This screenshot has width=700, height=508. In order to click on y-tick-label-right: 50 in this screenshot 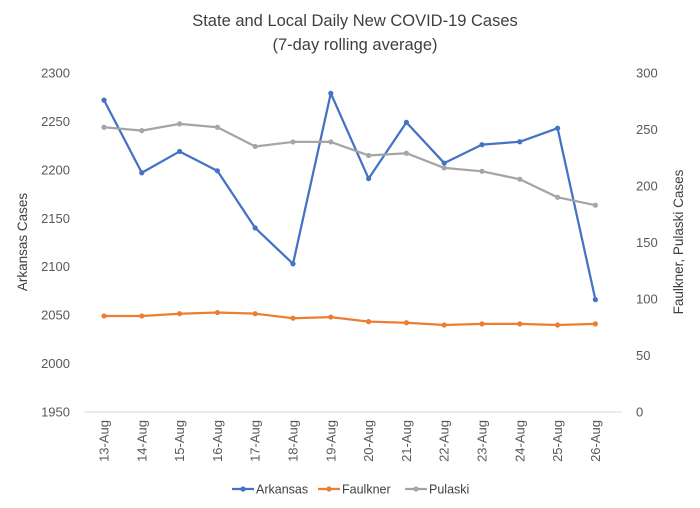, I will do `click(643, 355)`.